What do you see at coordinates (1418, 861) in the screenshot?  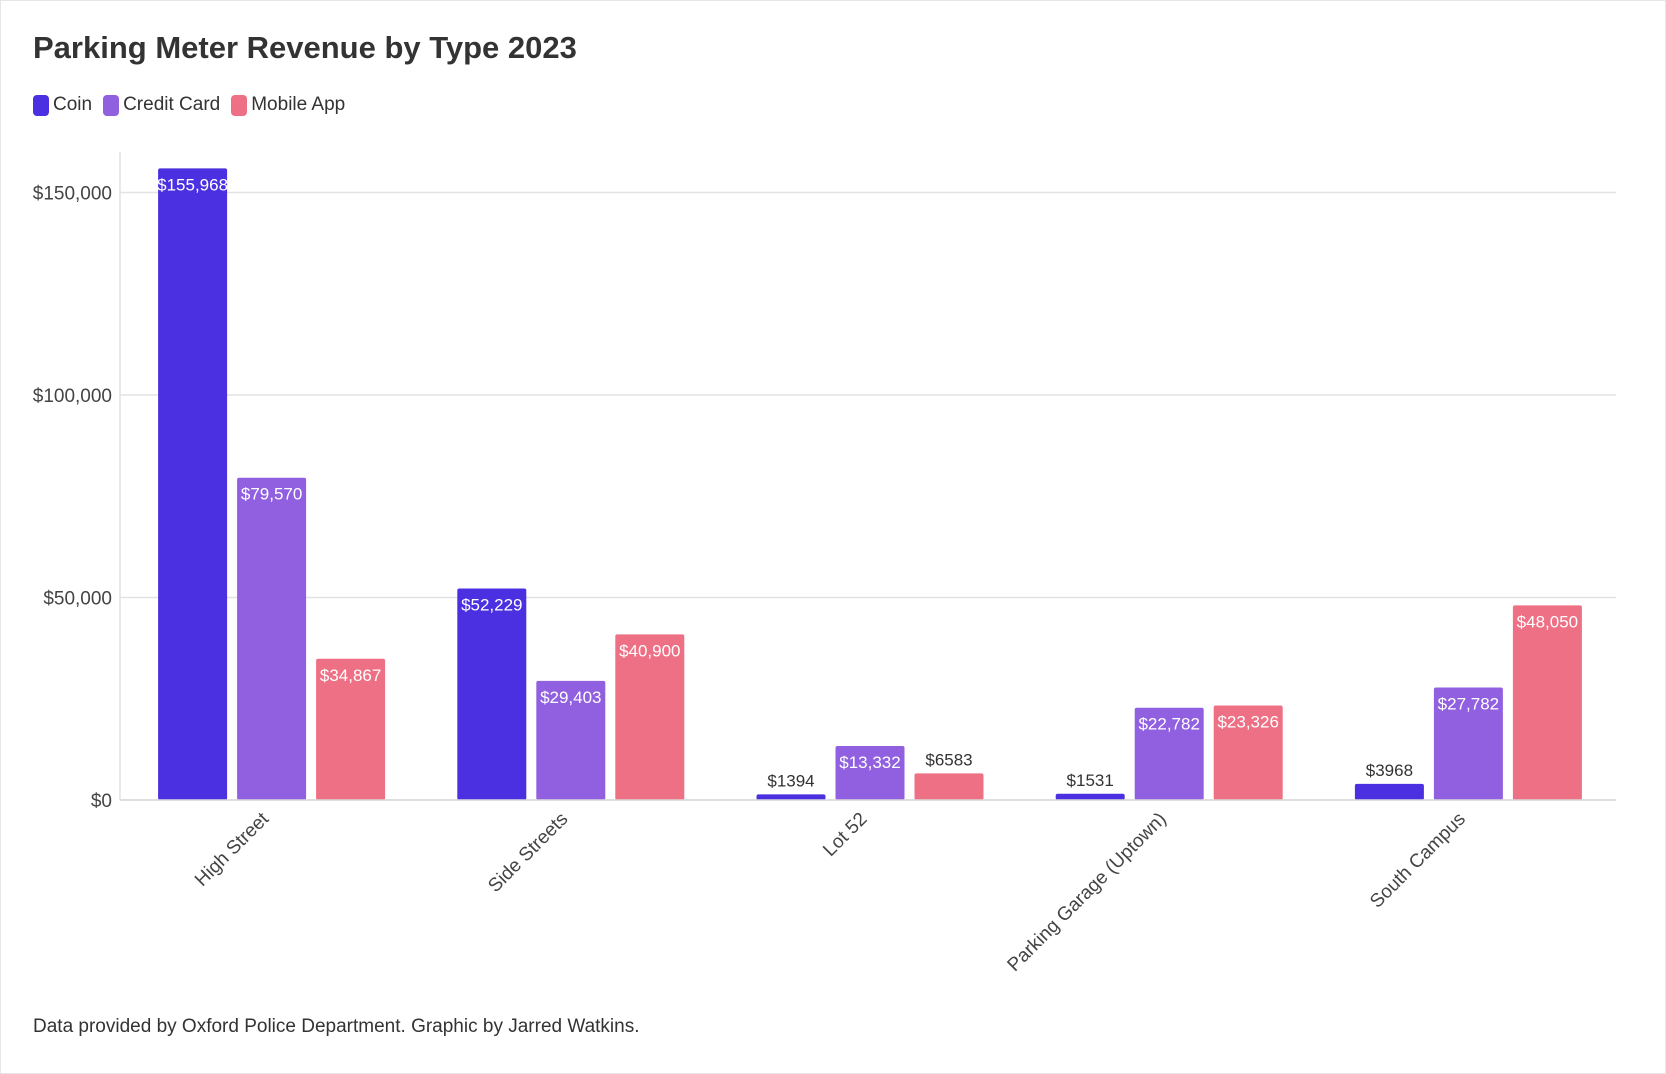 I see `x-tick-label: South Campus` at bounding box center [1418, 861].